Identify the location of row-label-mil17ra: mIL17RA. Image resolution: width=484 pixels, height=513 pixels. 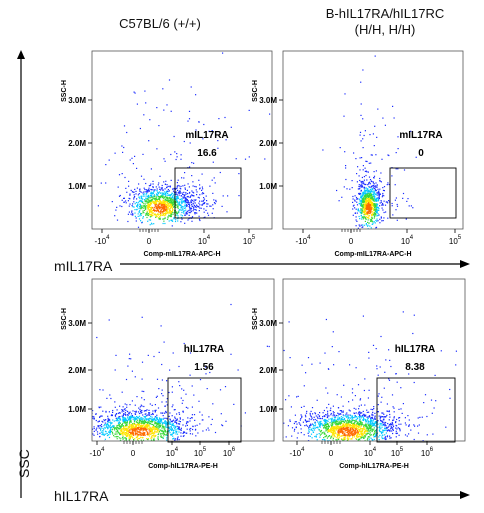
(83, 266).